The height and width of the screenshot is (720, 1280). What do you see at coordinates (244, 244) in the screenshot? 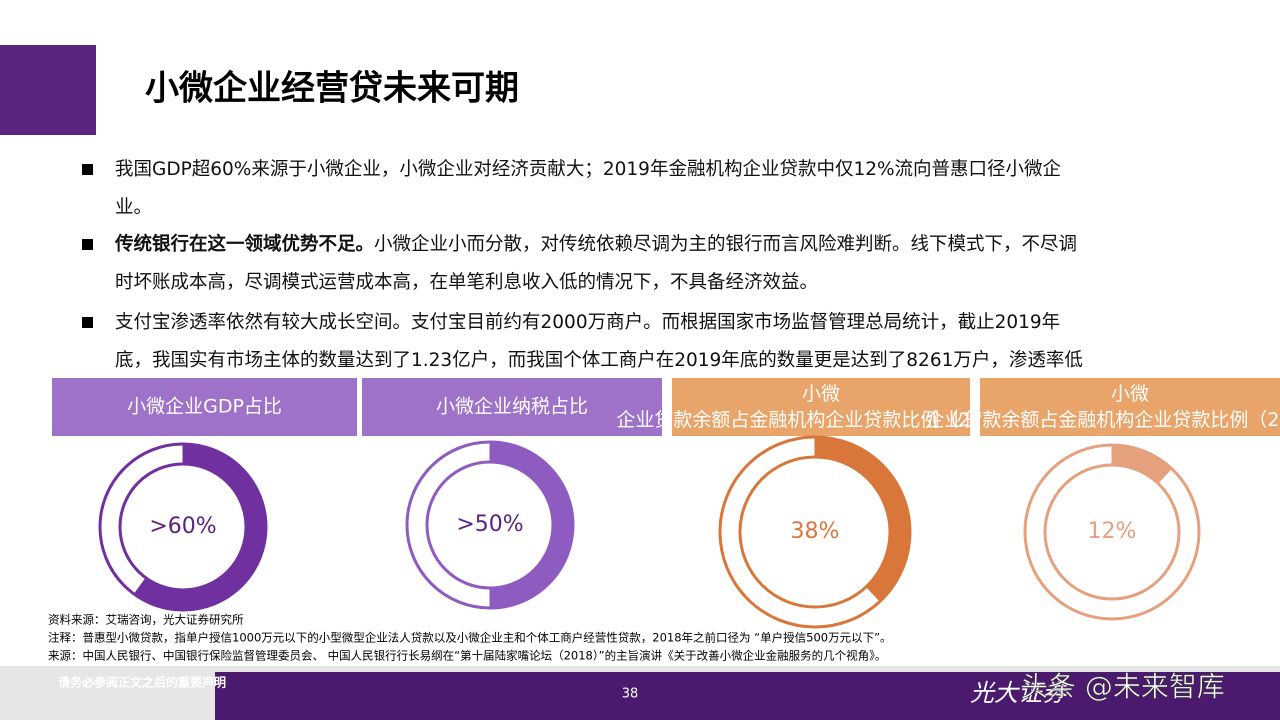
I see `bullet-bold: 传统银行在这一领域优势不足。` at bounding box center [244, 244].